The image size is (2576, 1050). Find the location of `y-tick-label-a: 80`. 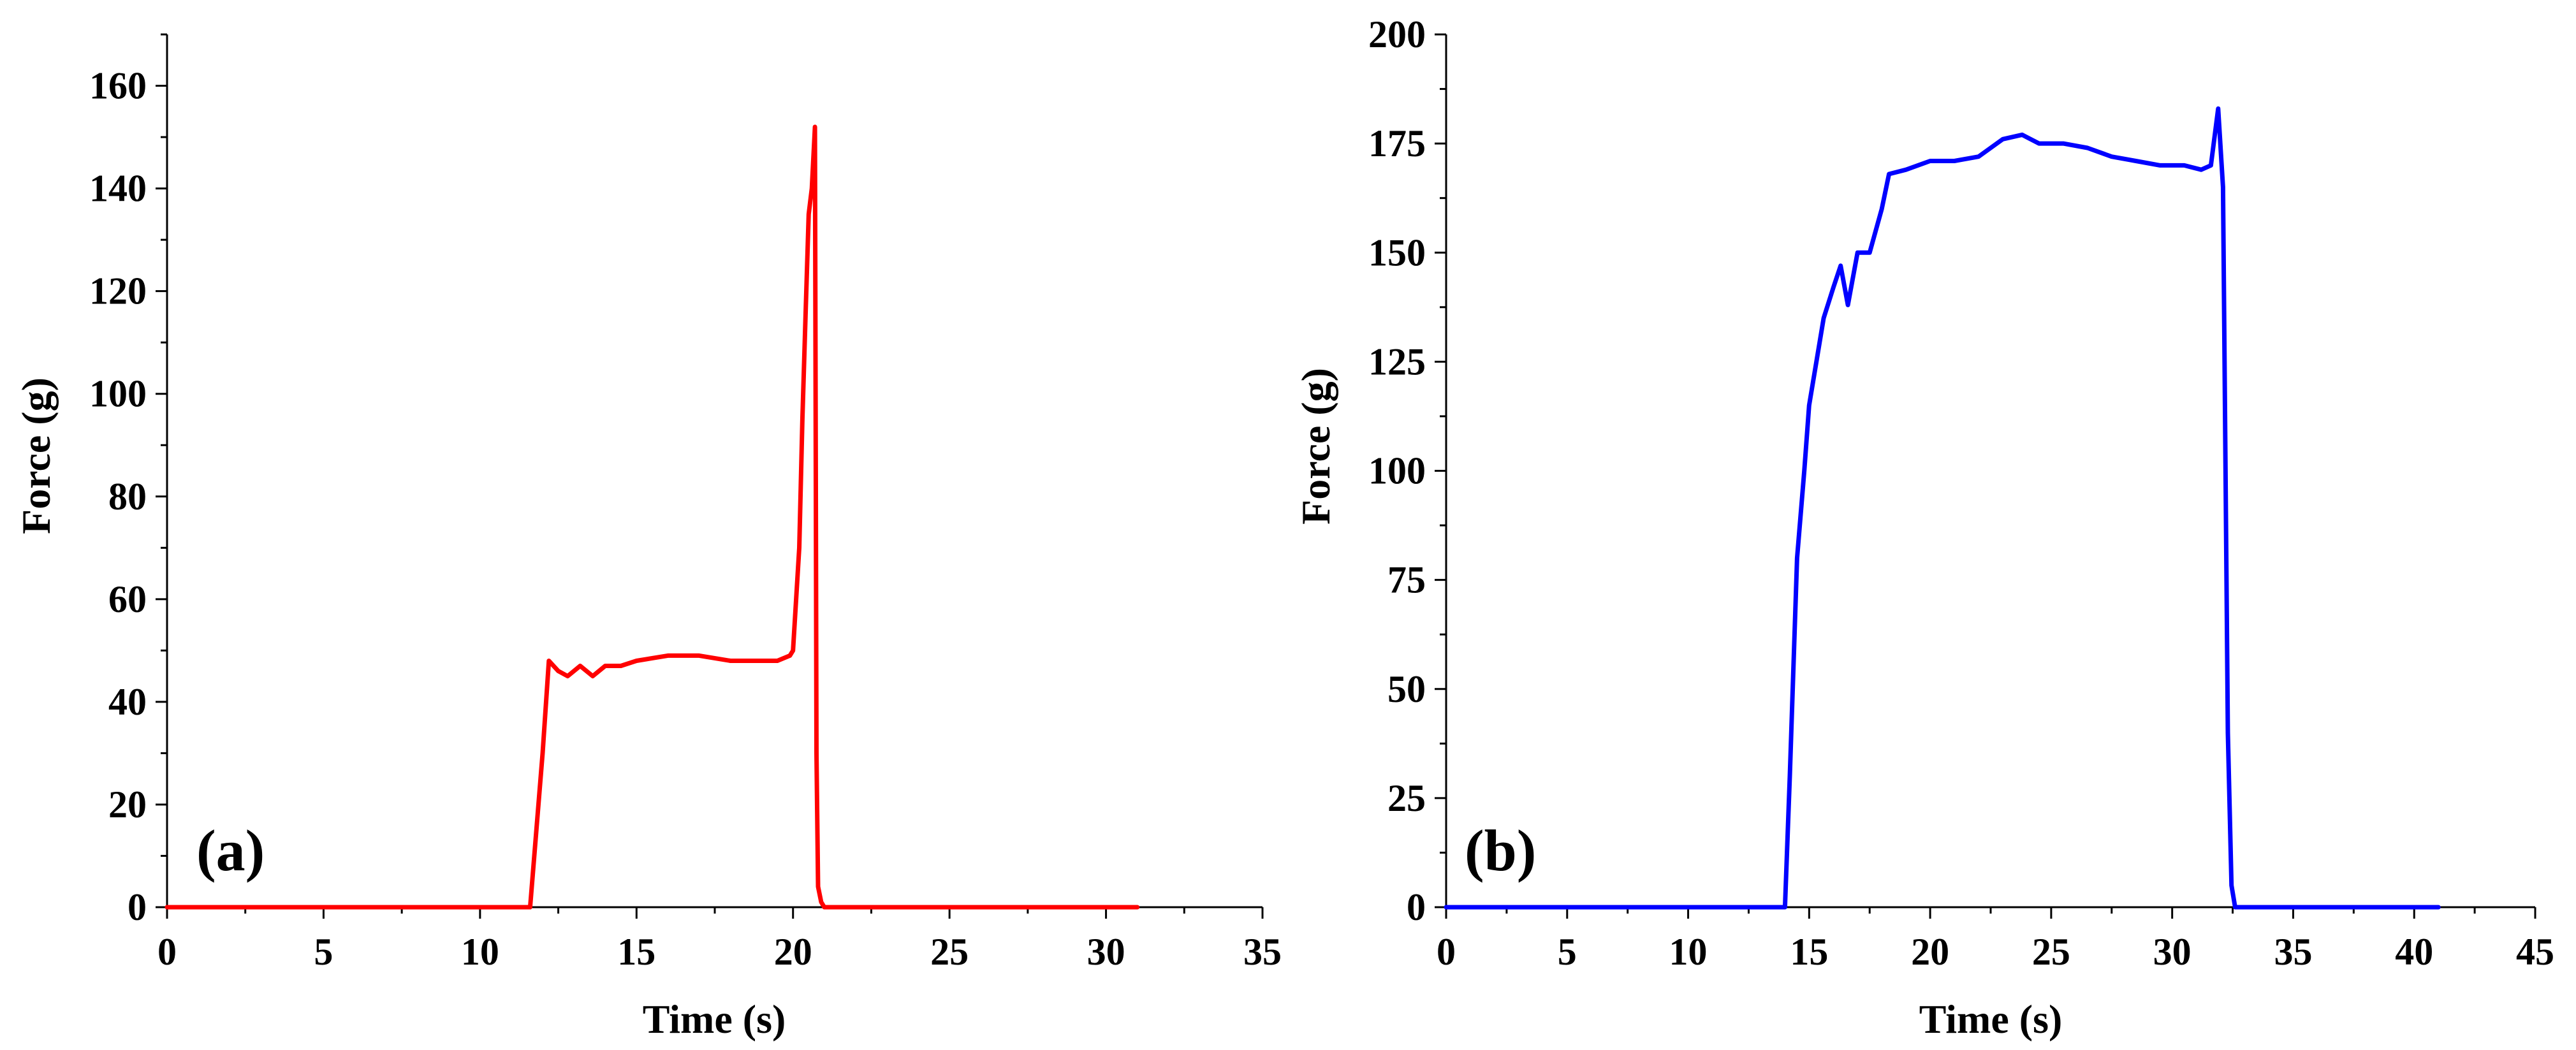

y-tick-label-a: 80 is located at coordinates (127, 497).